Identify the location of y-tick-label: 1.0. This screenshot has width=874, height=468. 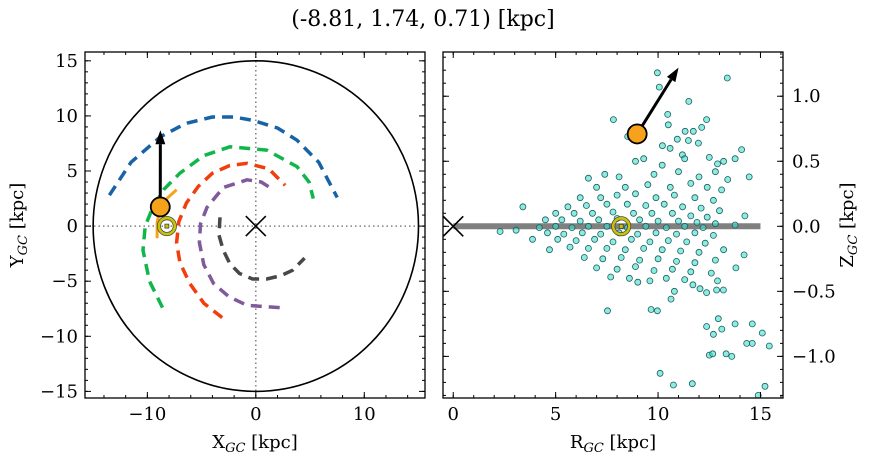
(806, 96).